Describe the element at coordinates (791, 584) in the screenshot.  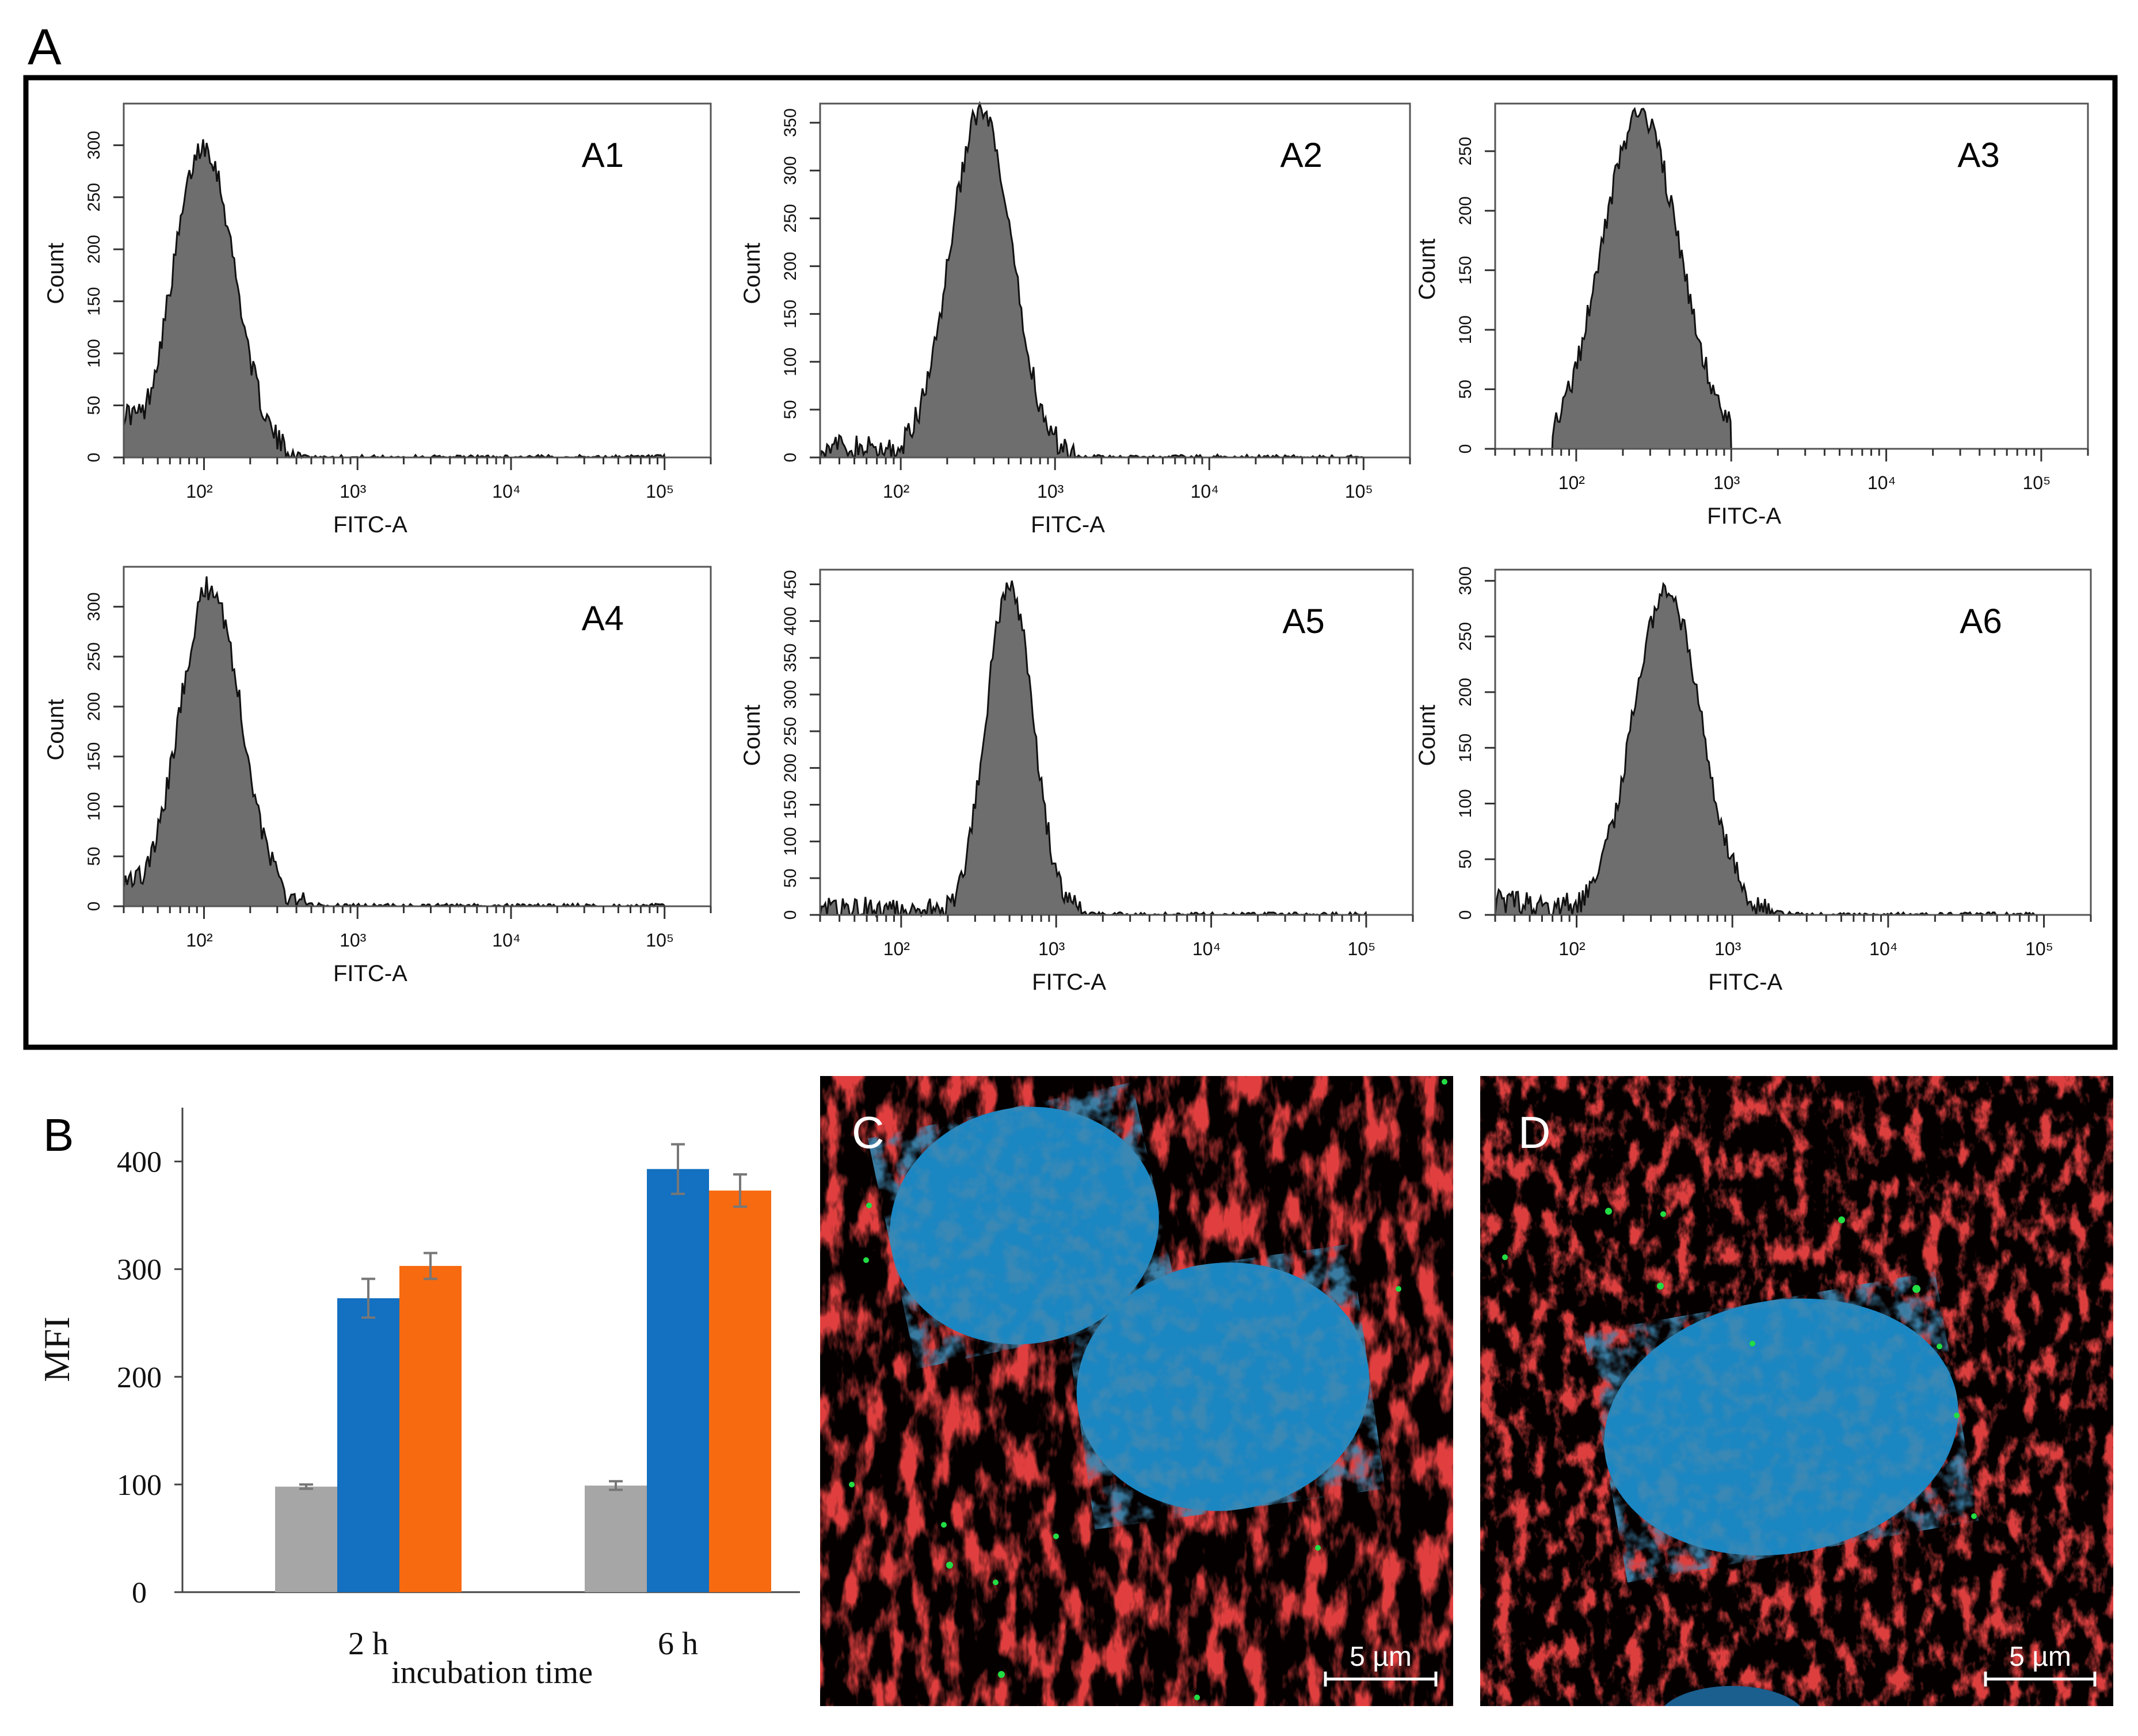
I see `y-tick-label: 450` at that location.